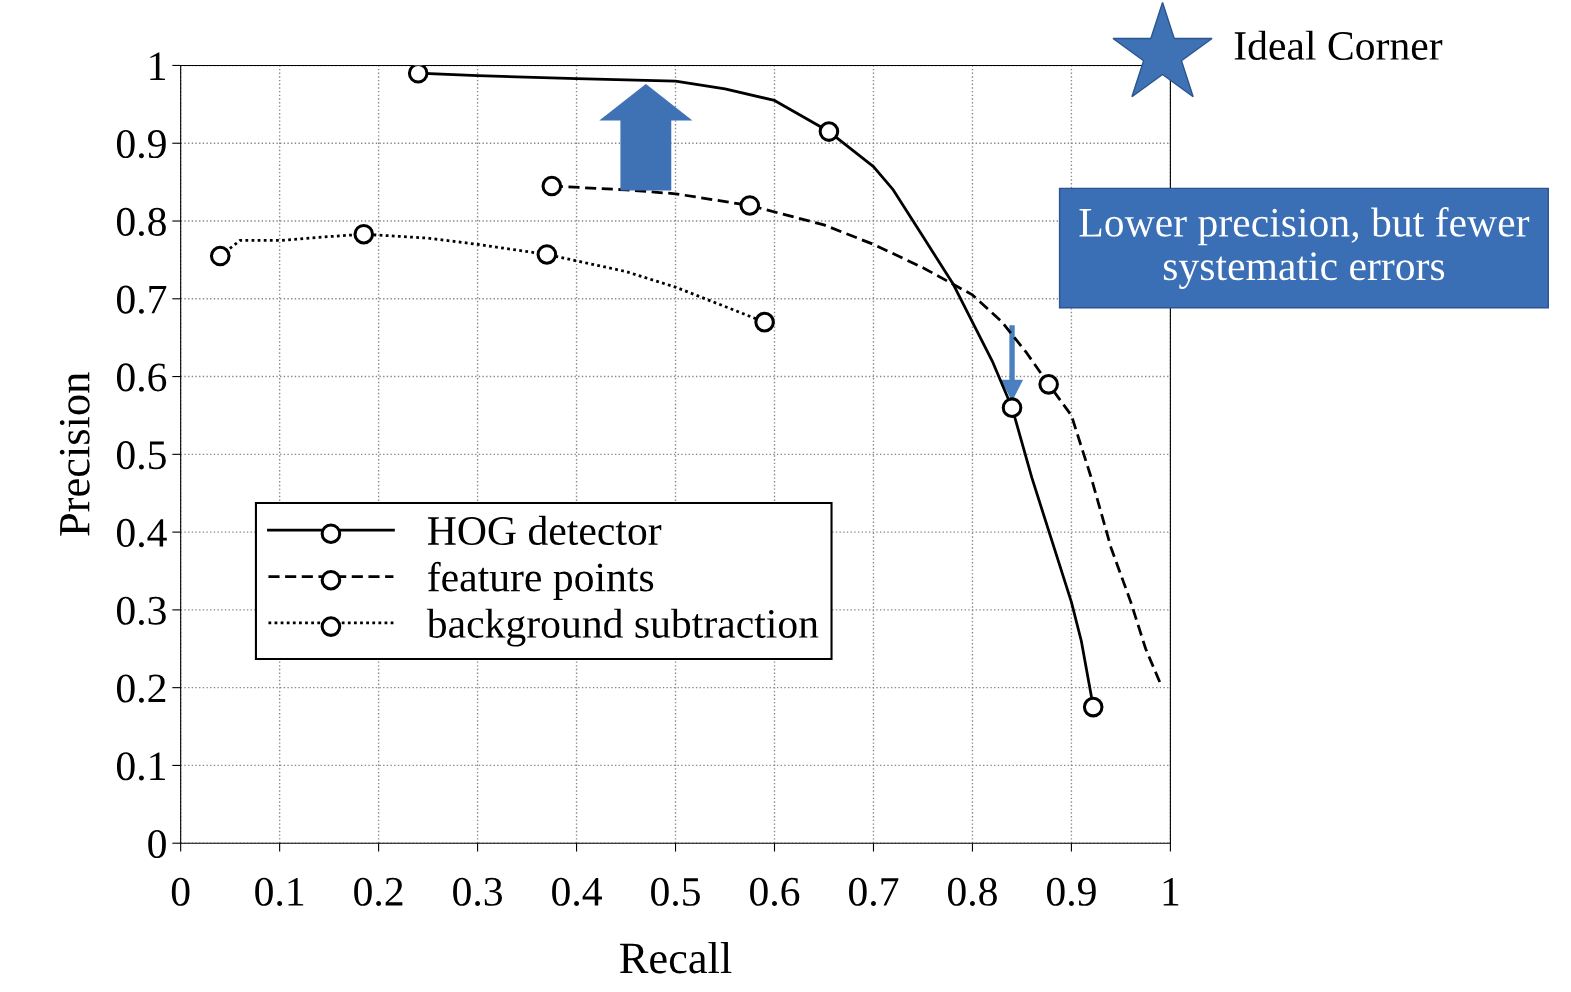  Describe the element at coordinates (141, 688) in the screenshot. I see `y-tick-label: 0.2` at that location.